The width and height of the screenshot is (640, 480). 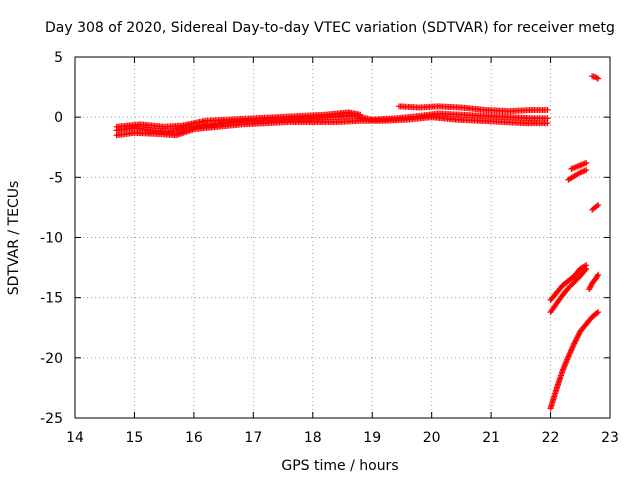 What do you see at coordinates (51, 239) in the screenshot?
I see `y-tick-label: -10` at bounding box center [51, 239].